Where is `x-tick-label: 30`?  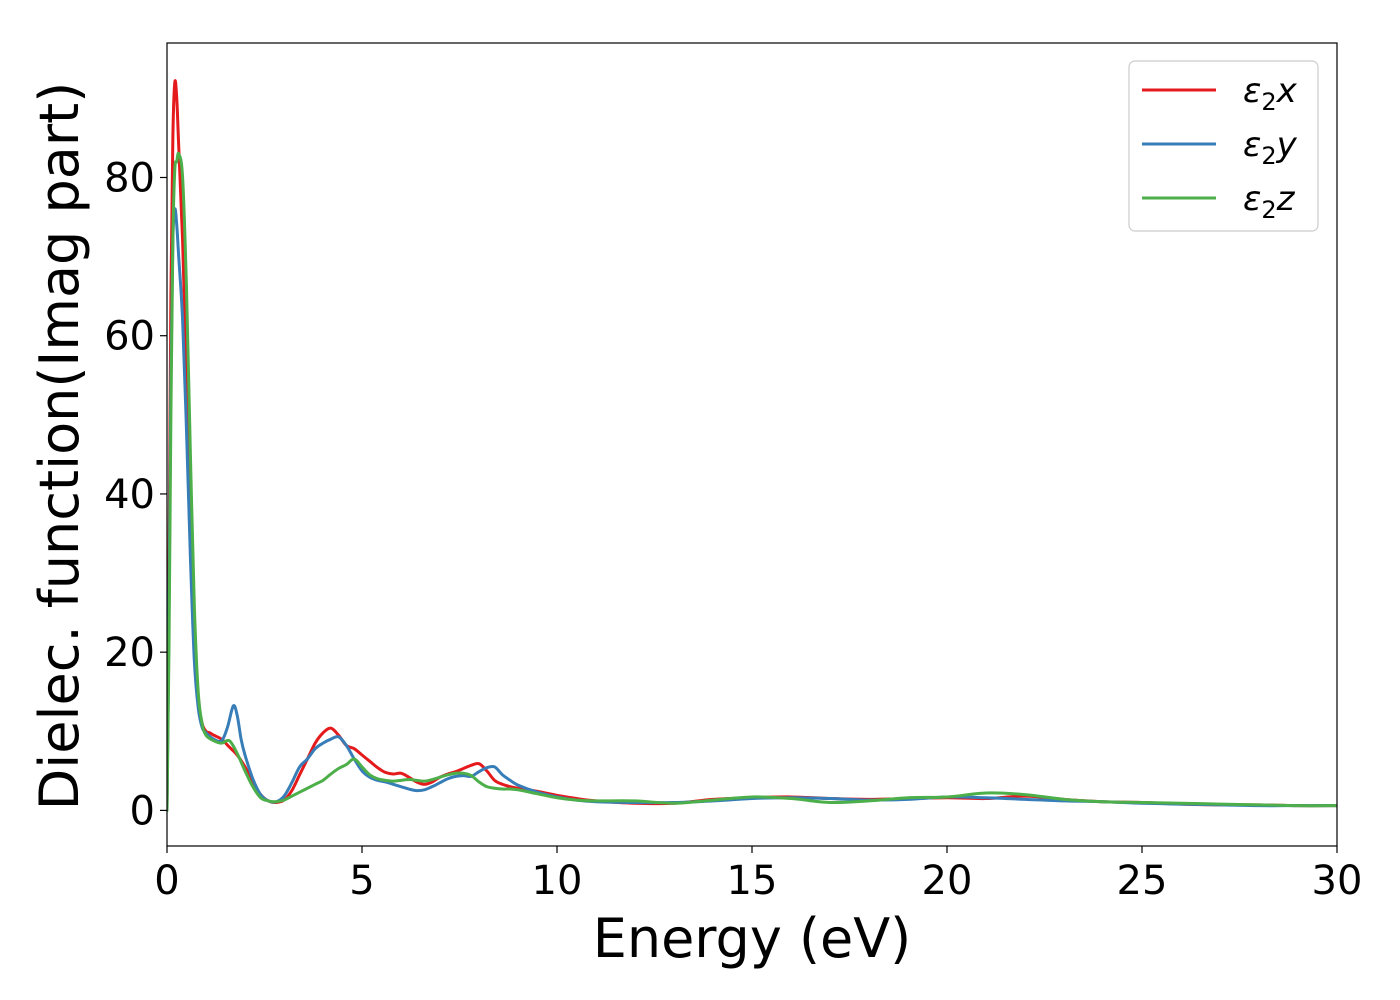
x-tick-label: 30 is located at coordinates (1337, 881).